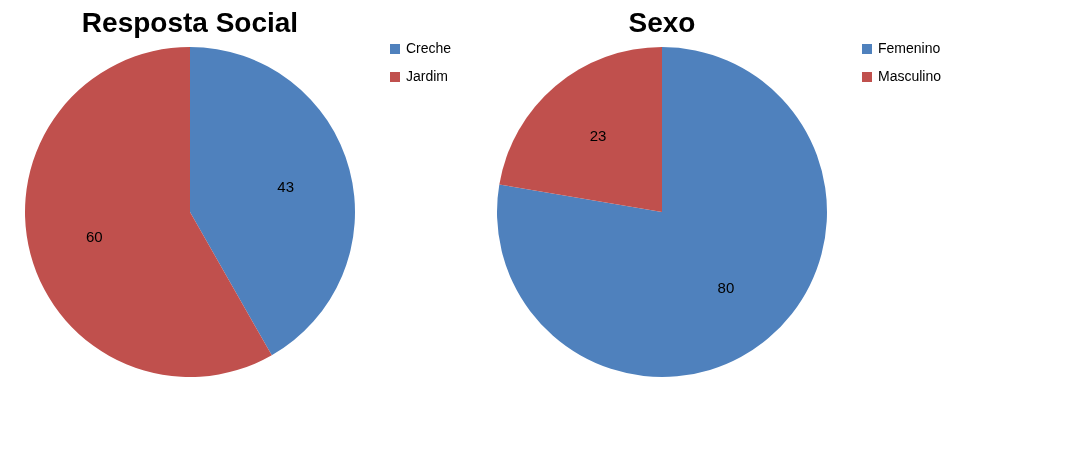 This screenshot has width=1071, height=453. What do you see at coordinates (286, 186) in the screenshot?
I see `data-label: 43` at bounding box center [286, 186].